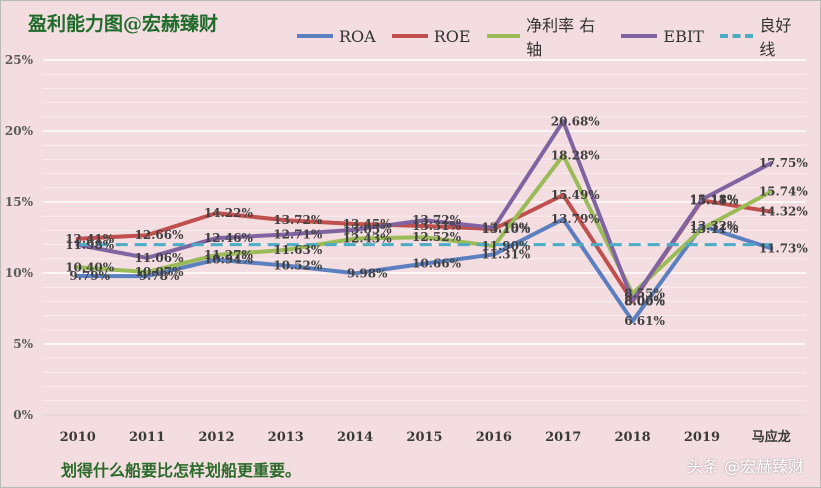  Describe the element at coordinates (736, 36) in the screenshot. I see `legend-swatch-good-line` at that location.